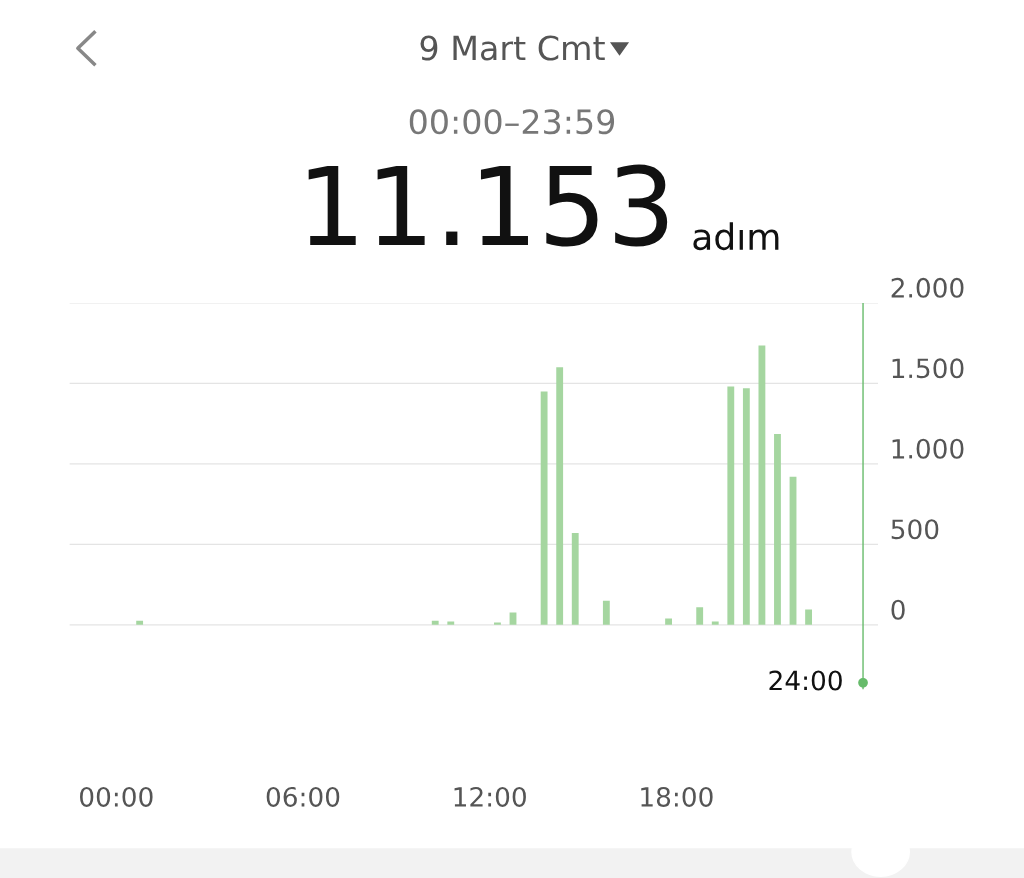 The image size is (1024, 878). What do you see at coordinates (677, 796) in the screenshot?
I see `x-tick-label: 18:00` at bounding box center [677, 796].